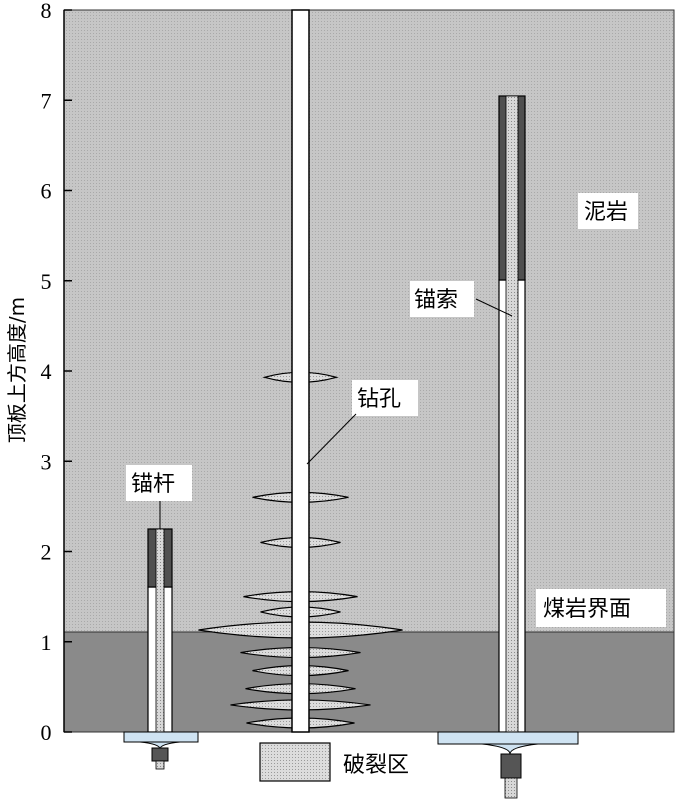 The image size is (676, 800). What do you see at coordinates (436, 300) in the screenshot?
I see `label-cable: 锚索` at bounding box center [436, 300].